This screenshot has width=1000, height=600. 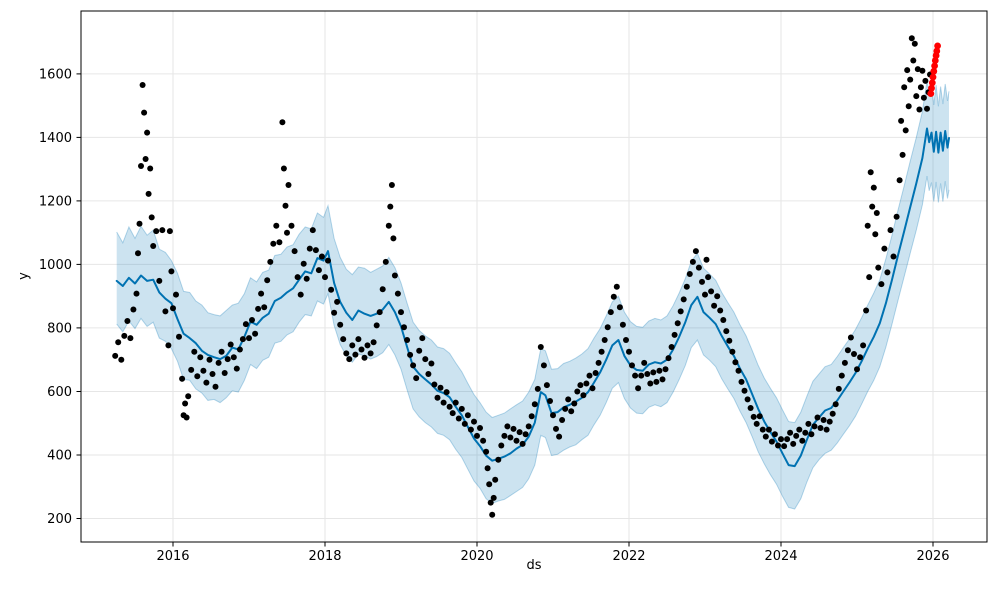 What do you see at coordinates (59, 392) in the screenshot?
I see `svg-text: 600` at bounding box center [59, 392].